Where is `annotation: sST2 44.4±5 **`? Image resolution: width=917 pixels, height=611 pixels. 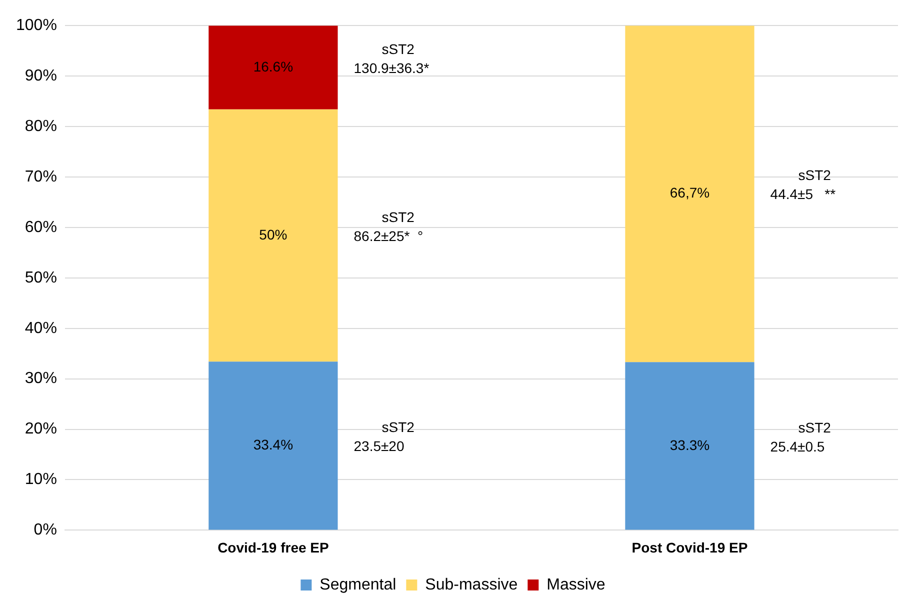 annotation: sST2 44.4±5 ** is located at coordinates (803, 184).